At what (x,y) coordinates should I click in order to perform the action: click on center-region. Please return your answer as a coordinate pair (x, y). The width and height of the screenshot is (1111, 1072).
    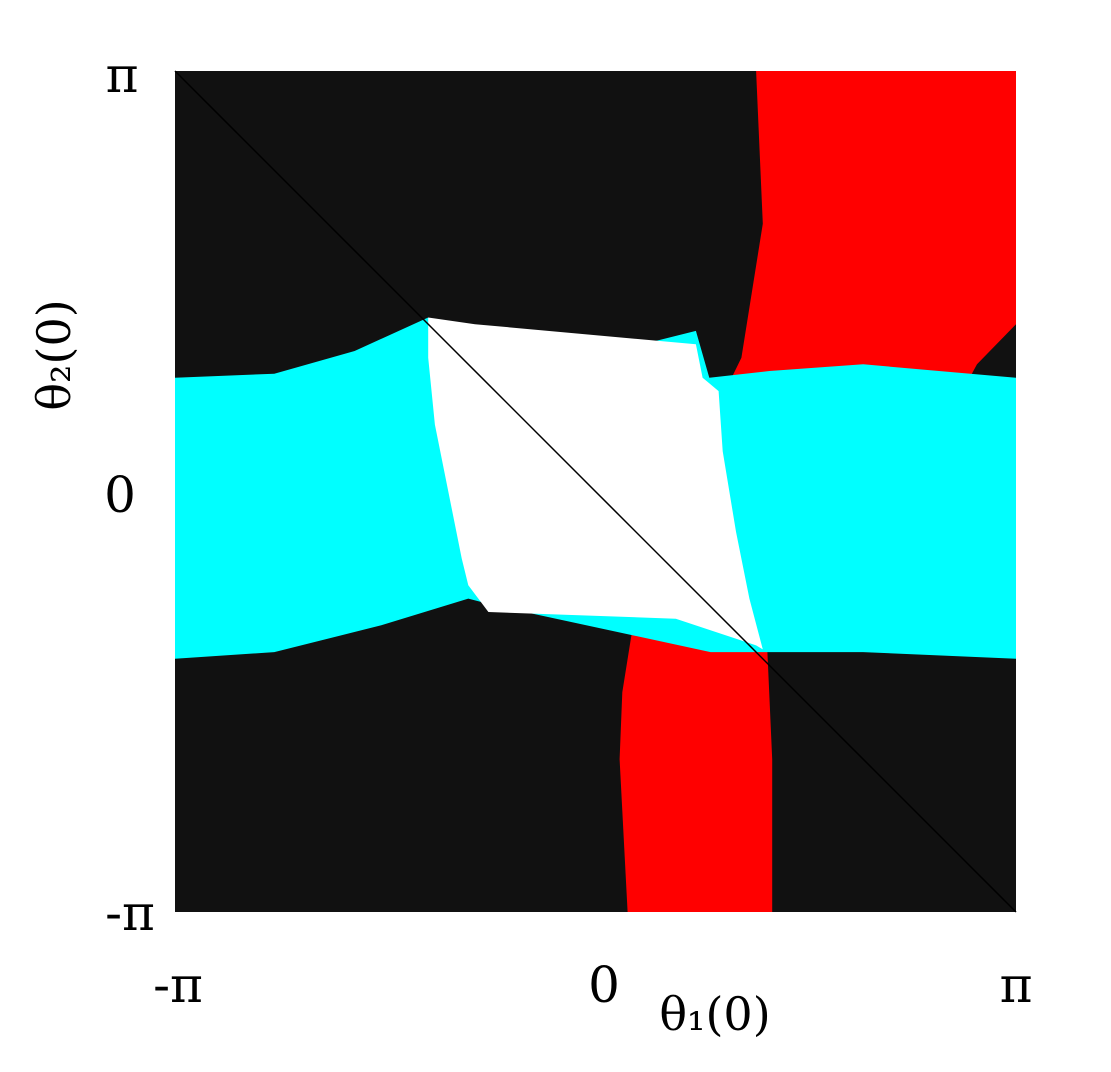
    Looking at the image, I should click on (595, 483).